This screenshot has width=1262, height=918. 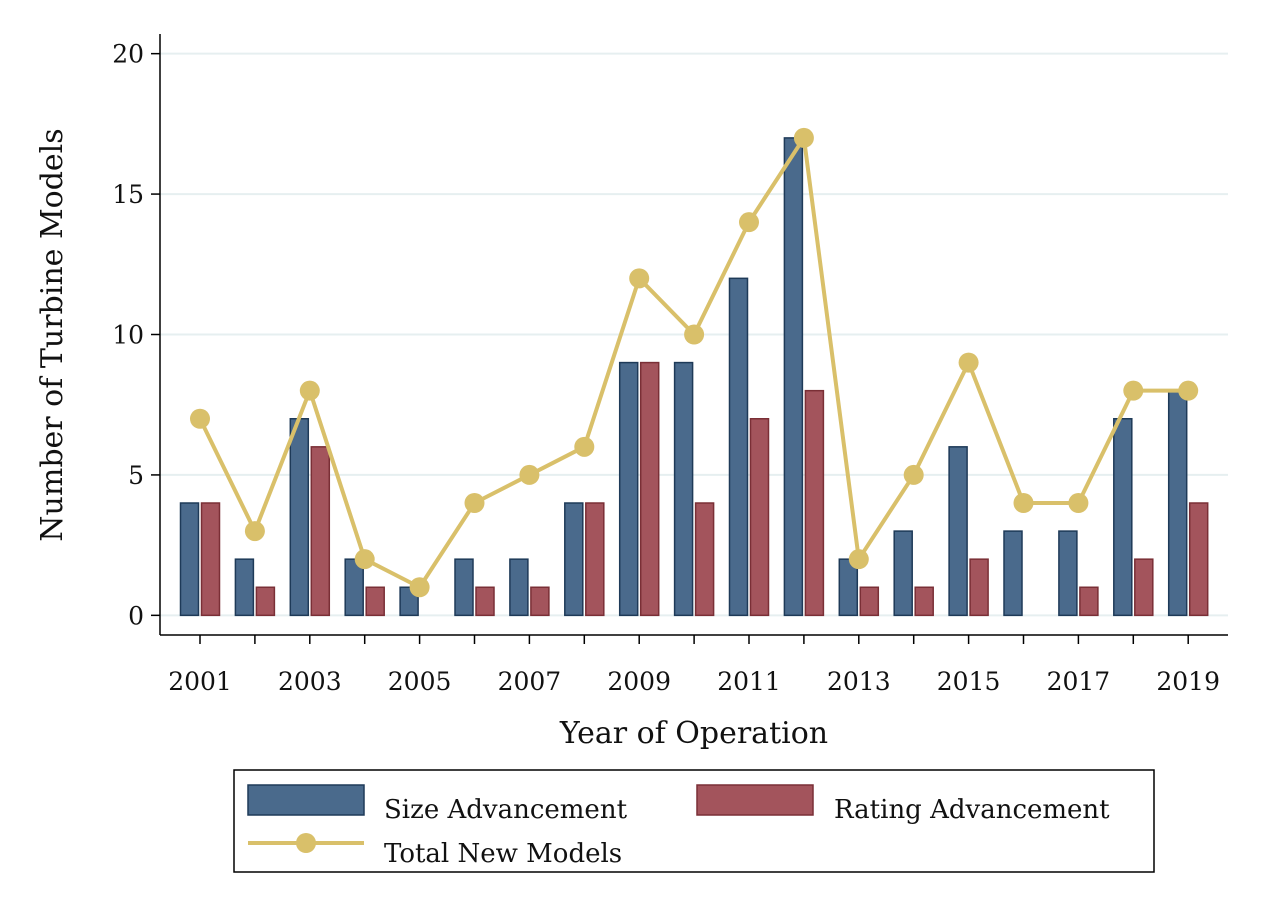 I want to click on x-tick-label-2017: 2017, so click(x=1079, y=681).